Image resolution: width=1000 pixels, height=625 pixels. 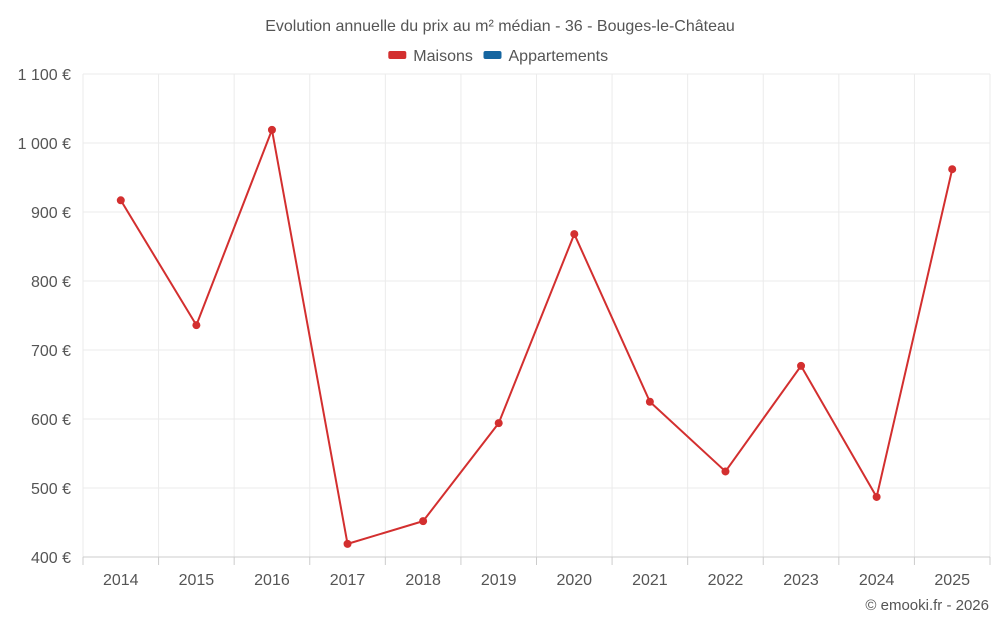 What do you see at coordinates (44, 75) in the screenshot?
I see `y-tick-label: 1 100 €` at bounding box center [44, 75].